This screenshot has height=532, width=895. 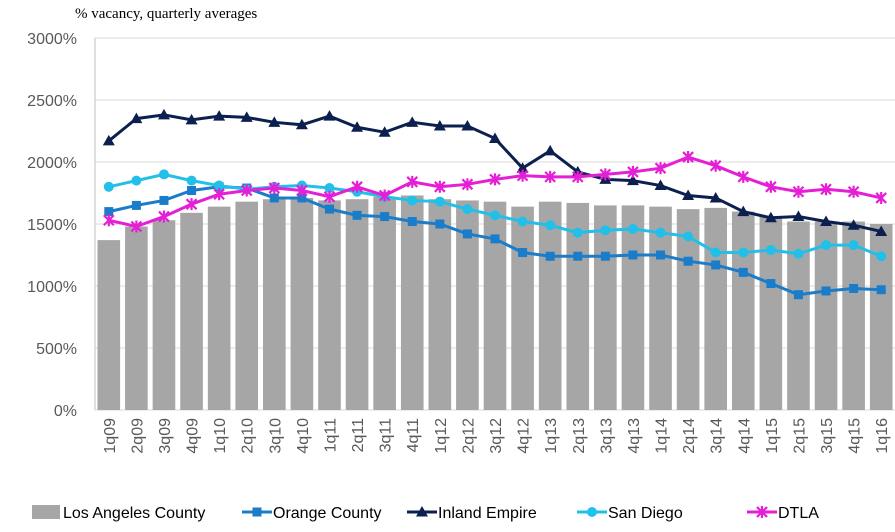 What do you see at coordinates (662, 436) in the screenshot?
I see `x-tick-label: 1q14` at bounding box center [662, 436].